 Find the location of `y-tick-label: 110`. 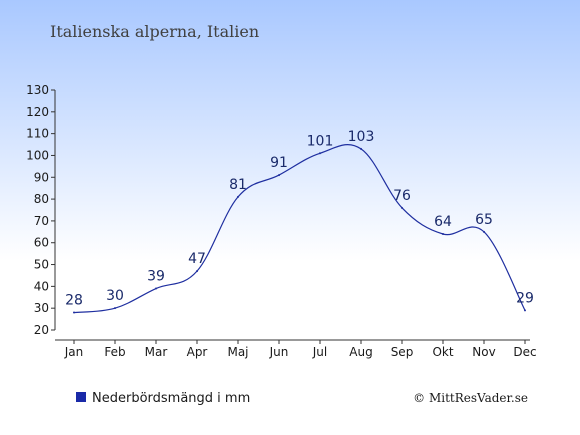

y-tick-label: 110 is located at coordinates (37, 134).